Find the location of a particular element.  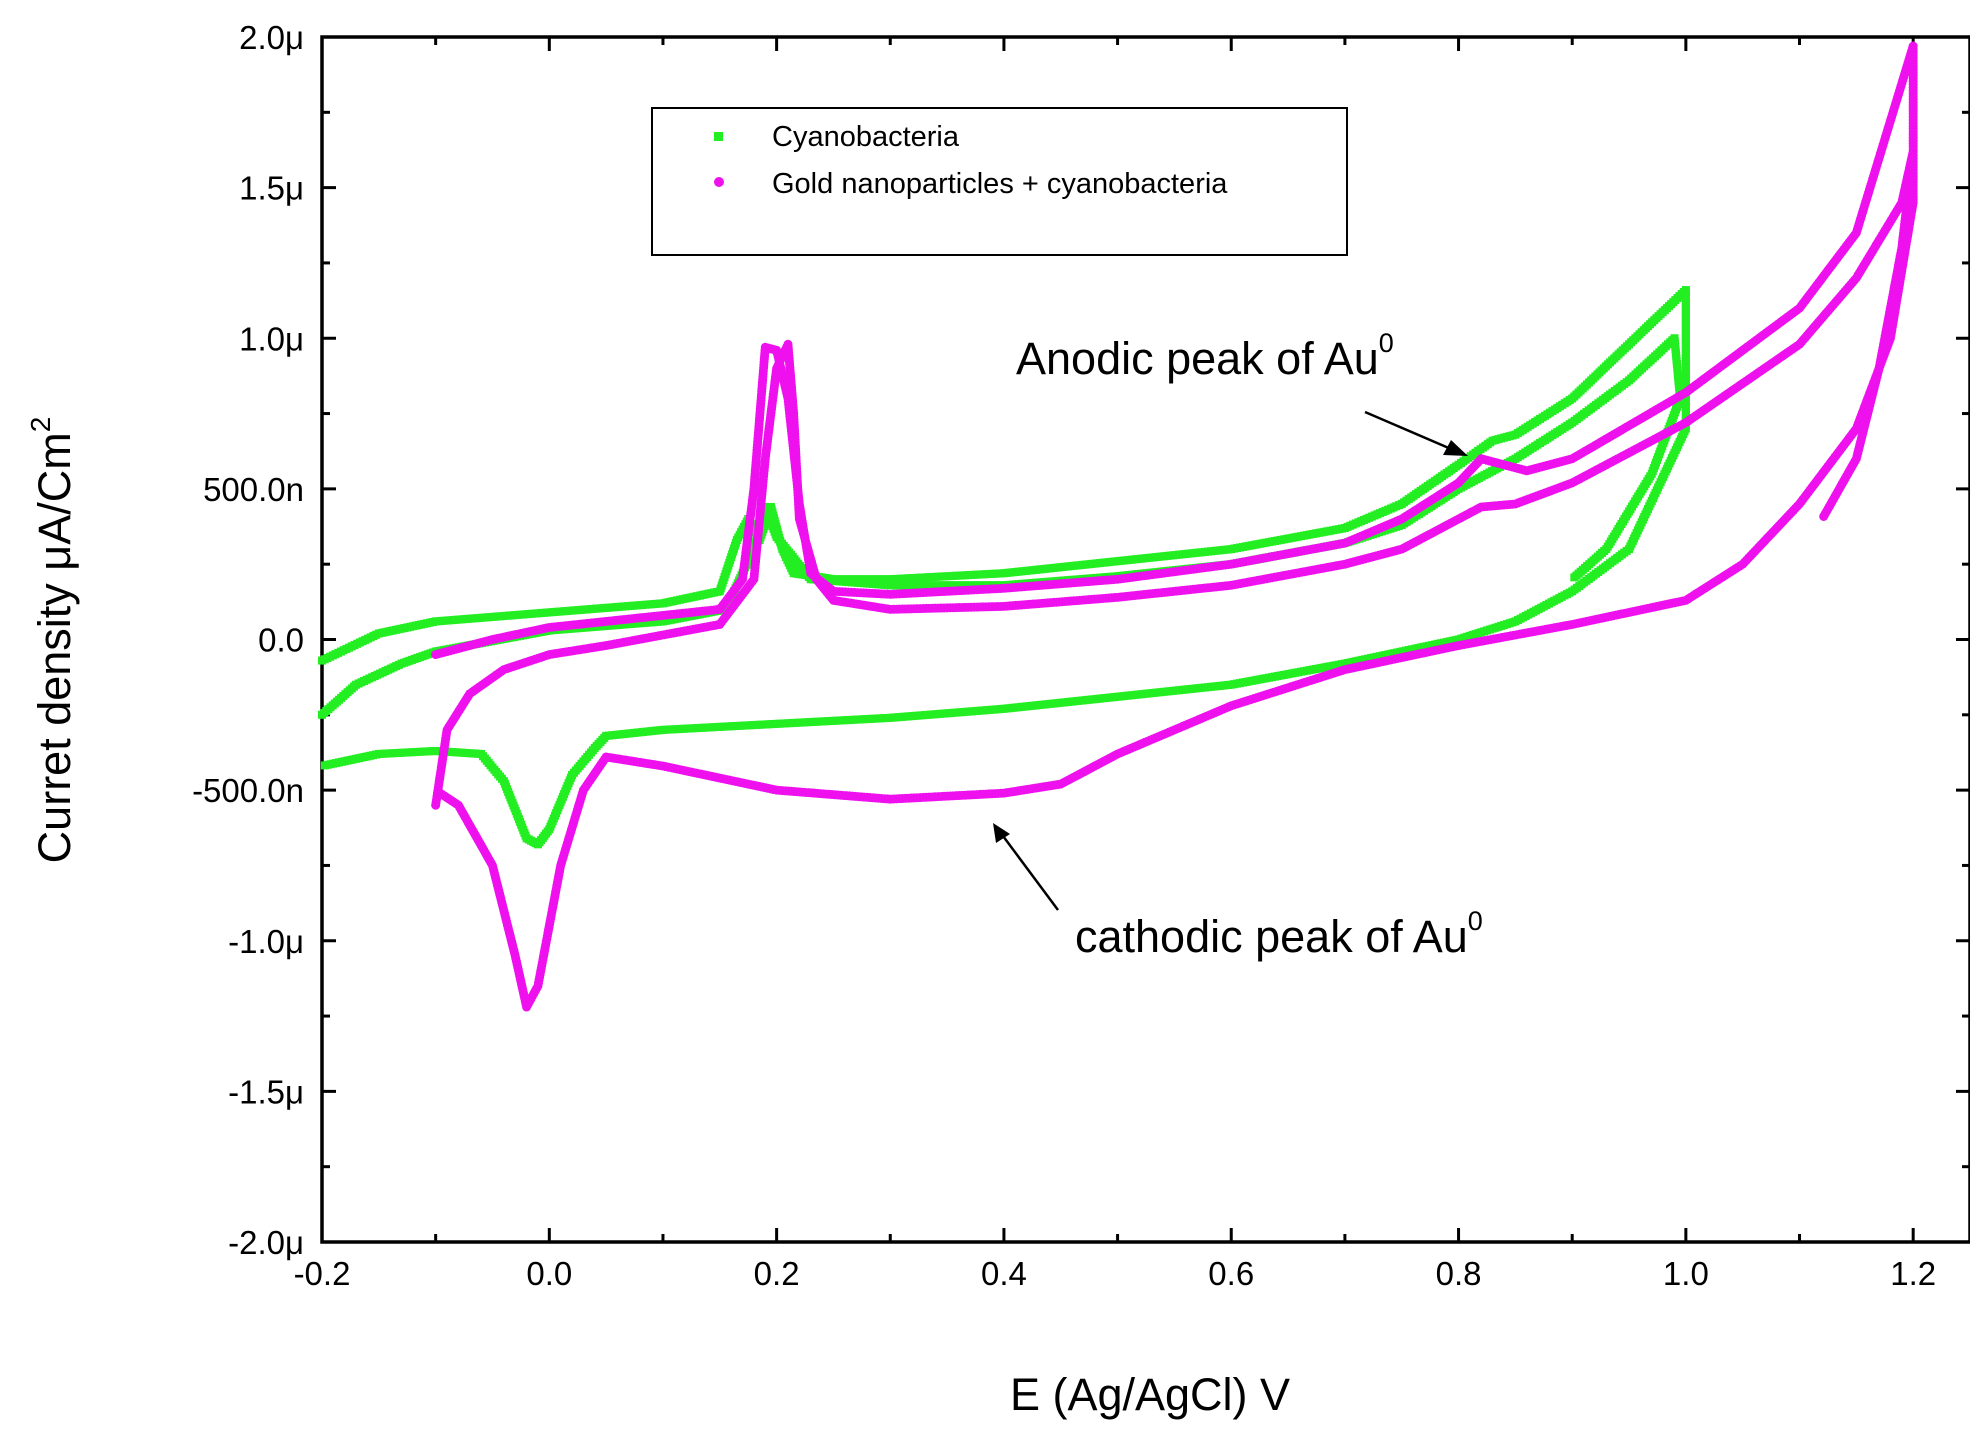

annotation-anodic-text: Anodic peak of Au0 is located at coordinates (1205, 356).